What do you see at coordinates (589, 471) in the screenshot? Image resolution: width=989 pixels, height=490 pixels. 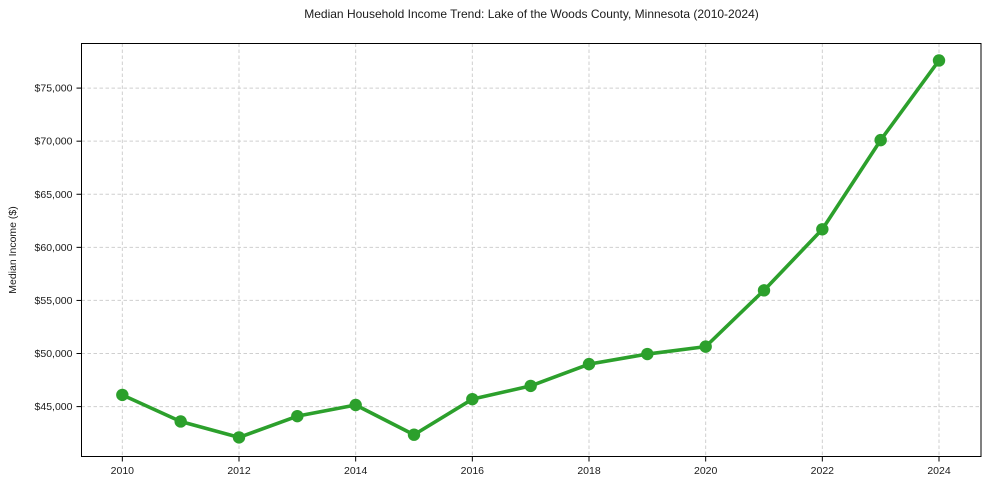 I see `x-tick-label: 2018` at bounding box center [589, 471].